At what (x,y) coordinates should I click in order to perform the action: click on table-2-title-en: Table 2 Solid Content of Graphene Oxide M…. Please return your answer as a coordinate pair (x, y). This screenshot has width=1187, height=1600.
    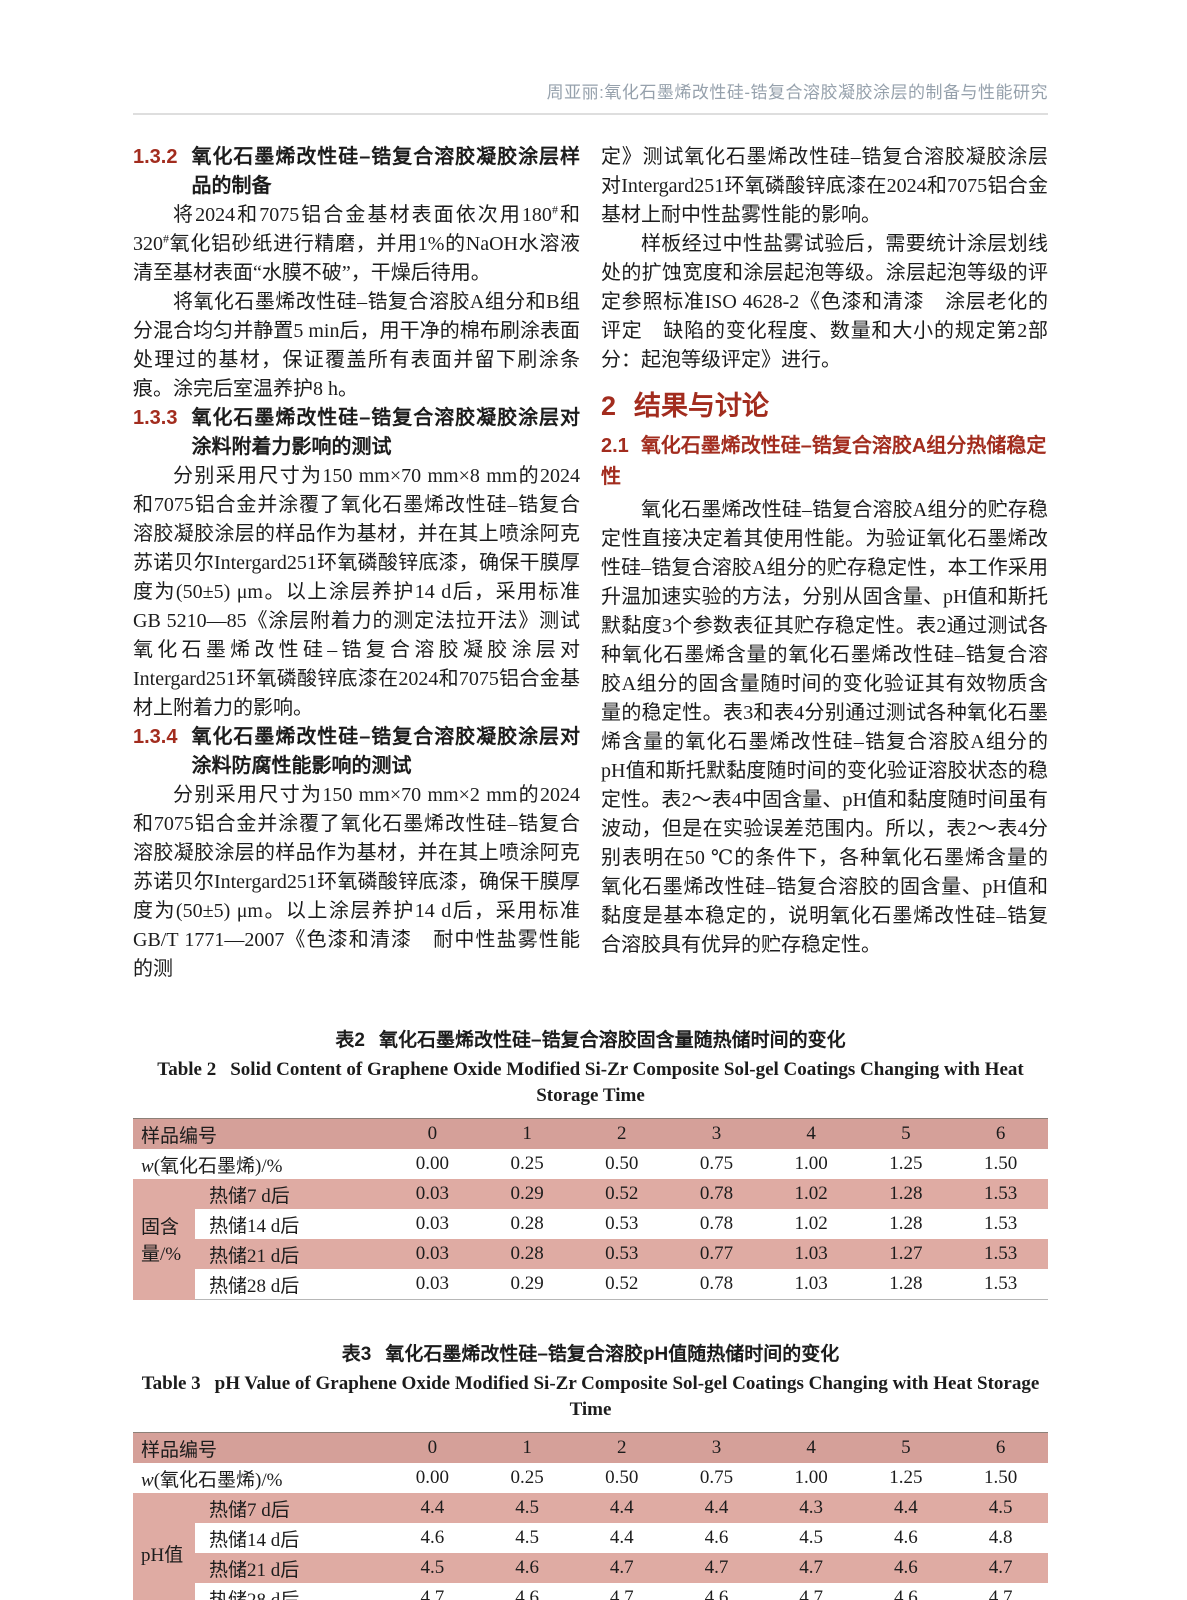
    Looking at the image, I should click on (590, 1083).